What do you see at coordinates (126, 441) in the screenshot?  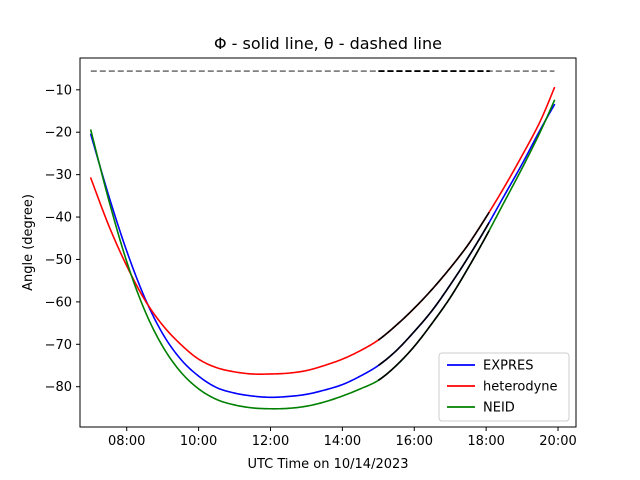 I see `x-tick-label: 08:00` at bounding box center [126, 441].